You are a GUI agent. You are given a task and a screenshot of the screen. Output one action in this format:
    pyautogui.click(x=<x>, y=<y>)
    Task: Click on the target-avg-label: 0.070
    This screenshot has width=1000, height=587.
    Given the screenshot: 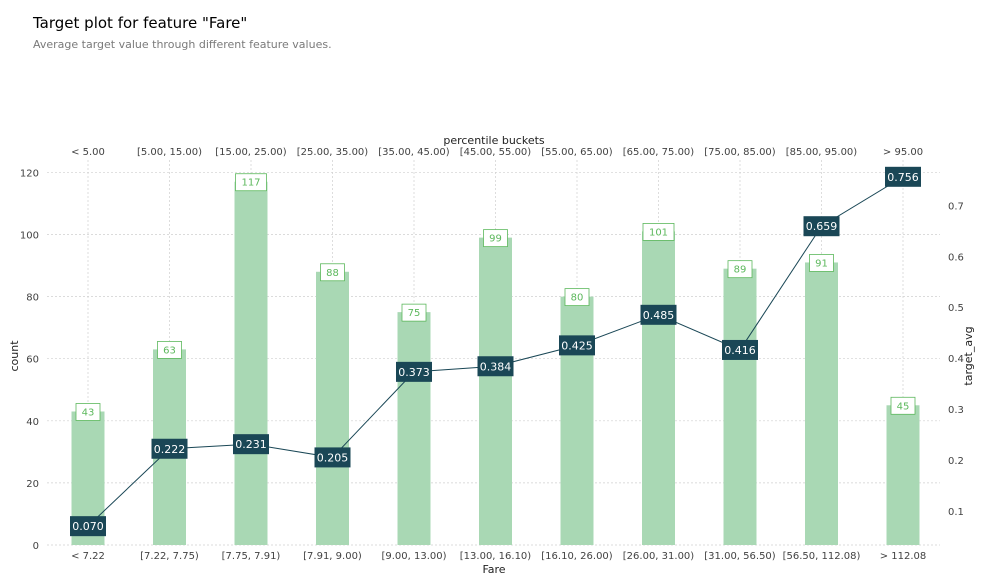 What is the action you would take?
    pyautogui.click(x=88, y=526)
    